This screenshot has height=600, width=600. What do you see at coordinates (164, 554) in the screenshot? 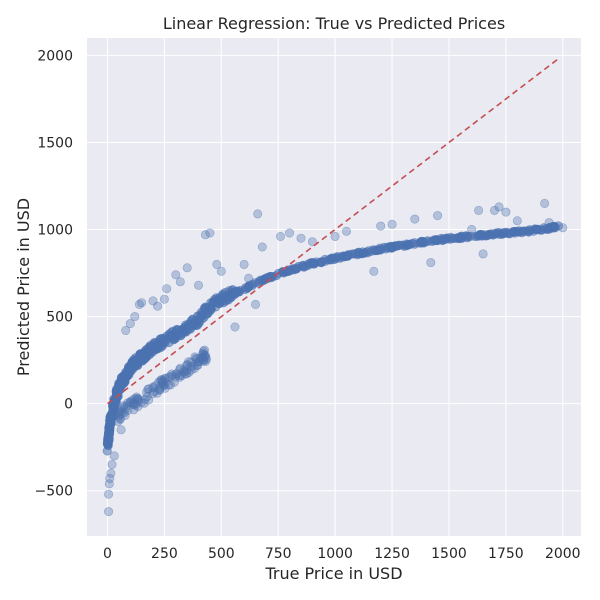
I see `x-tick-label: 250` at bounding box center [164, 554].